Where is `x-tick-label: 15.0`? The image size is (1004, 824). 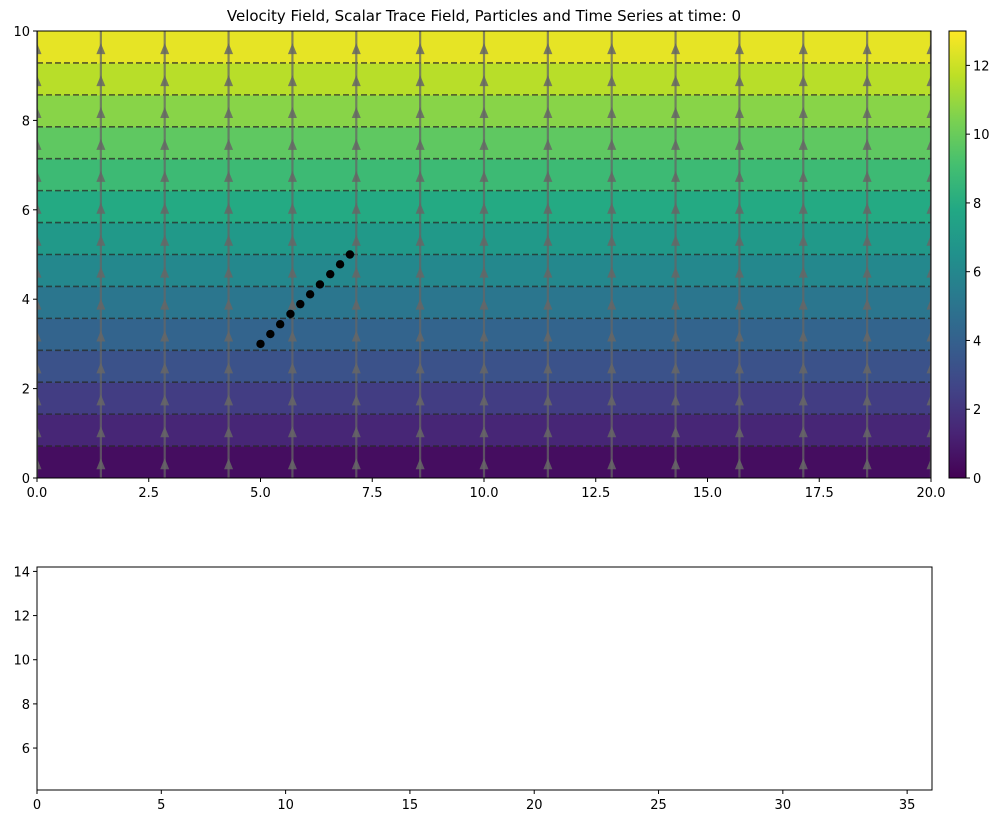 x-tick-label: 15.0 is located at coordinates (707, 493).